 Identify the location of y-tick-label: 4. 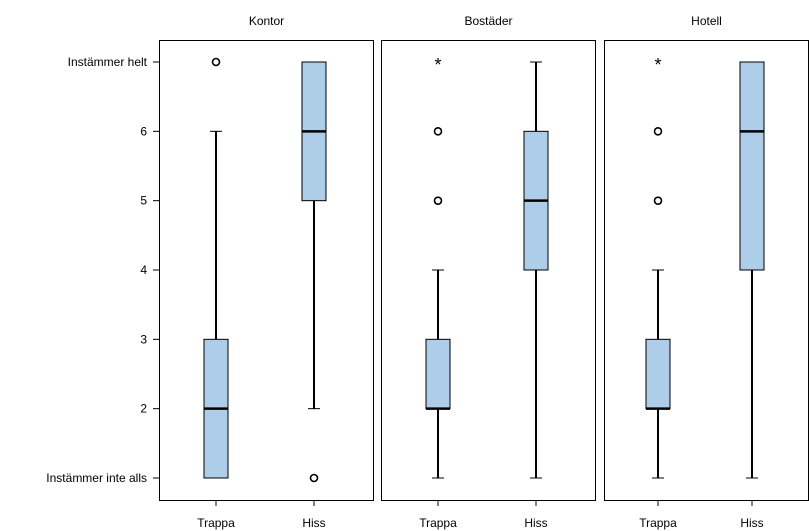
(143, 270).